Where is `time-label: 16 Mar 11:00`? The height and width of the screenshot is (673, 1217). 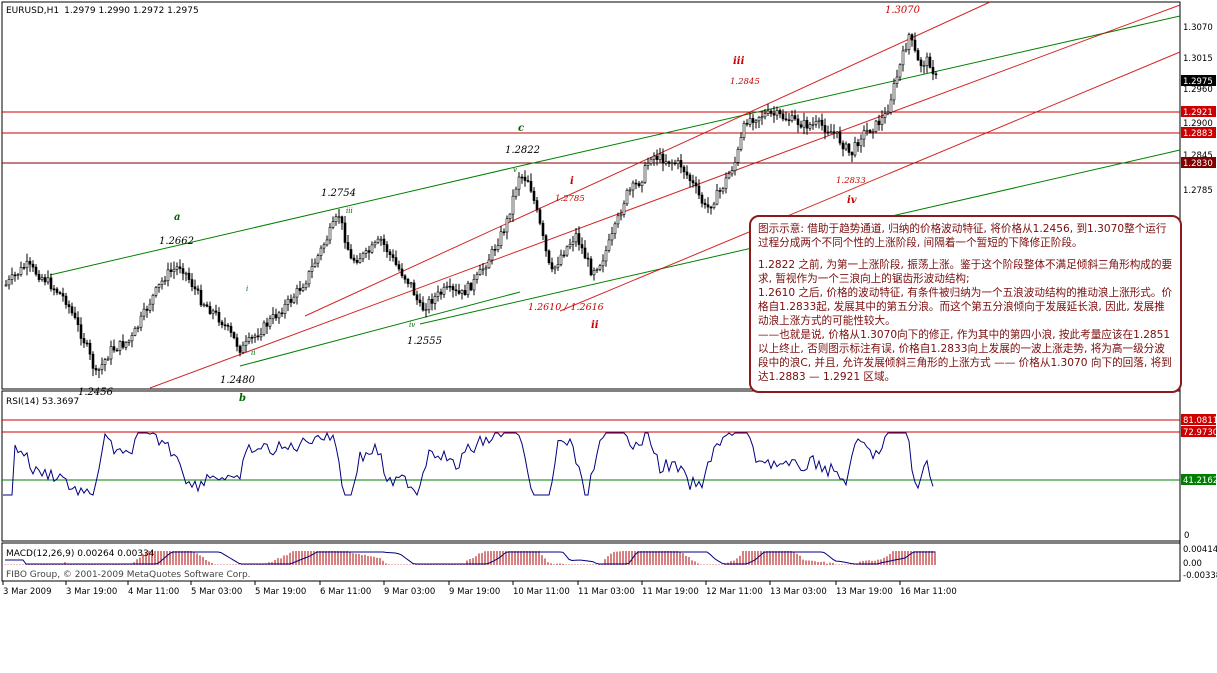 time-label: 16 Mar 11:00 is located at coordinates (928, 592).